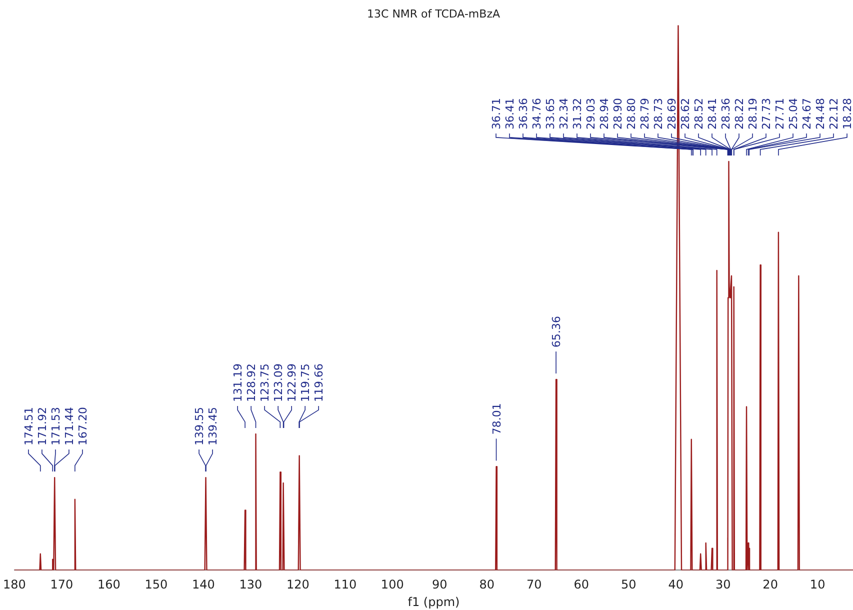  What do you see at coordinates (770, 585) in the screenshot?
I see `x-tick-label: 20` at bounding box center [770, 585].